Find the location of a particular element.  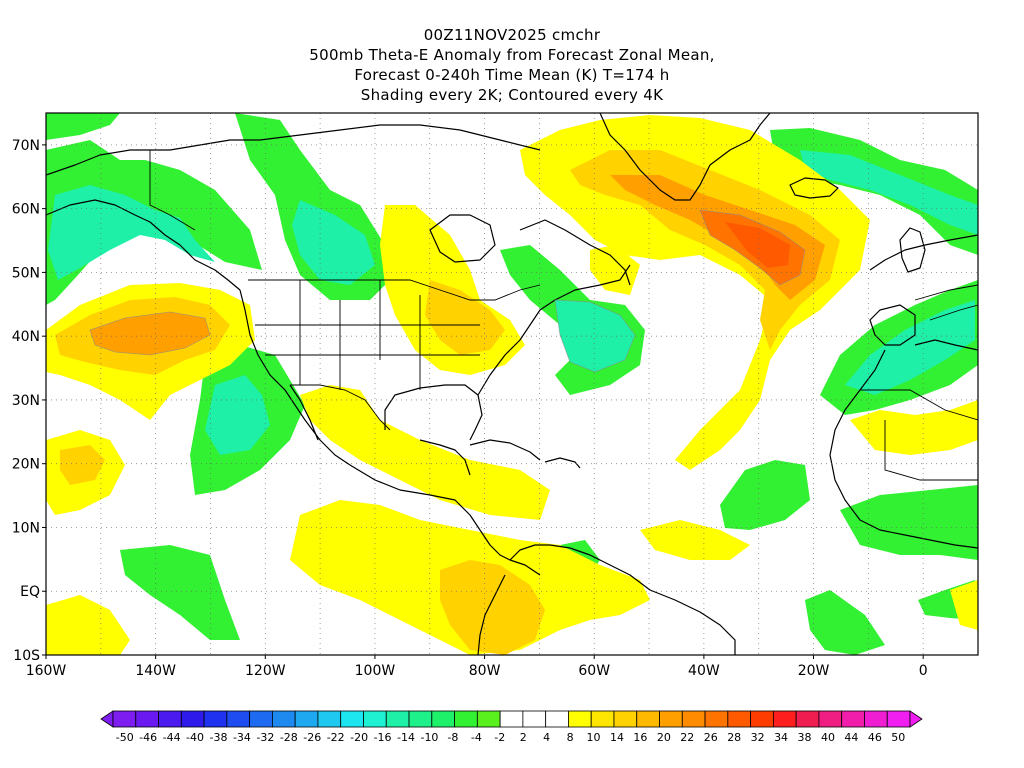

colorbar-label: -50 is located at coordinates (125, 737).